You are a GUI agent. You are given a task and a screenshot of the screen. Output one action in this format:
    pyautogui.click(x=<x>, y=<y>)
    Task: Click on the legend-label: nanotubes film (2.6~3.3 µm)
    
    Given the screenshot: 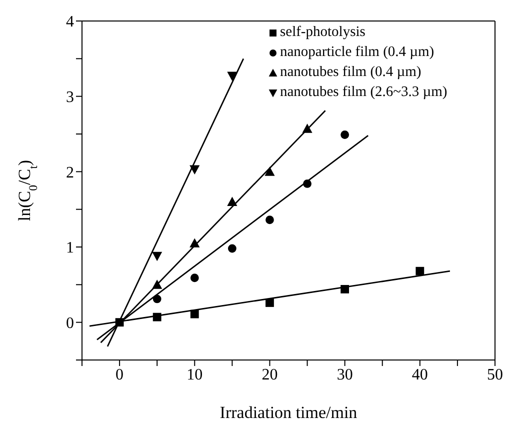 What is the action you would take?
    pyautogui.click(x=364, y=92)
    